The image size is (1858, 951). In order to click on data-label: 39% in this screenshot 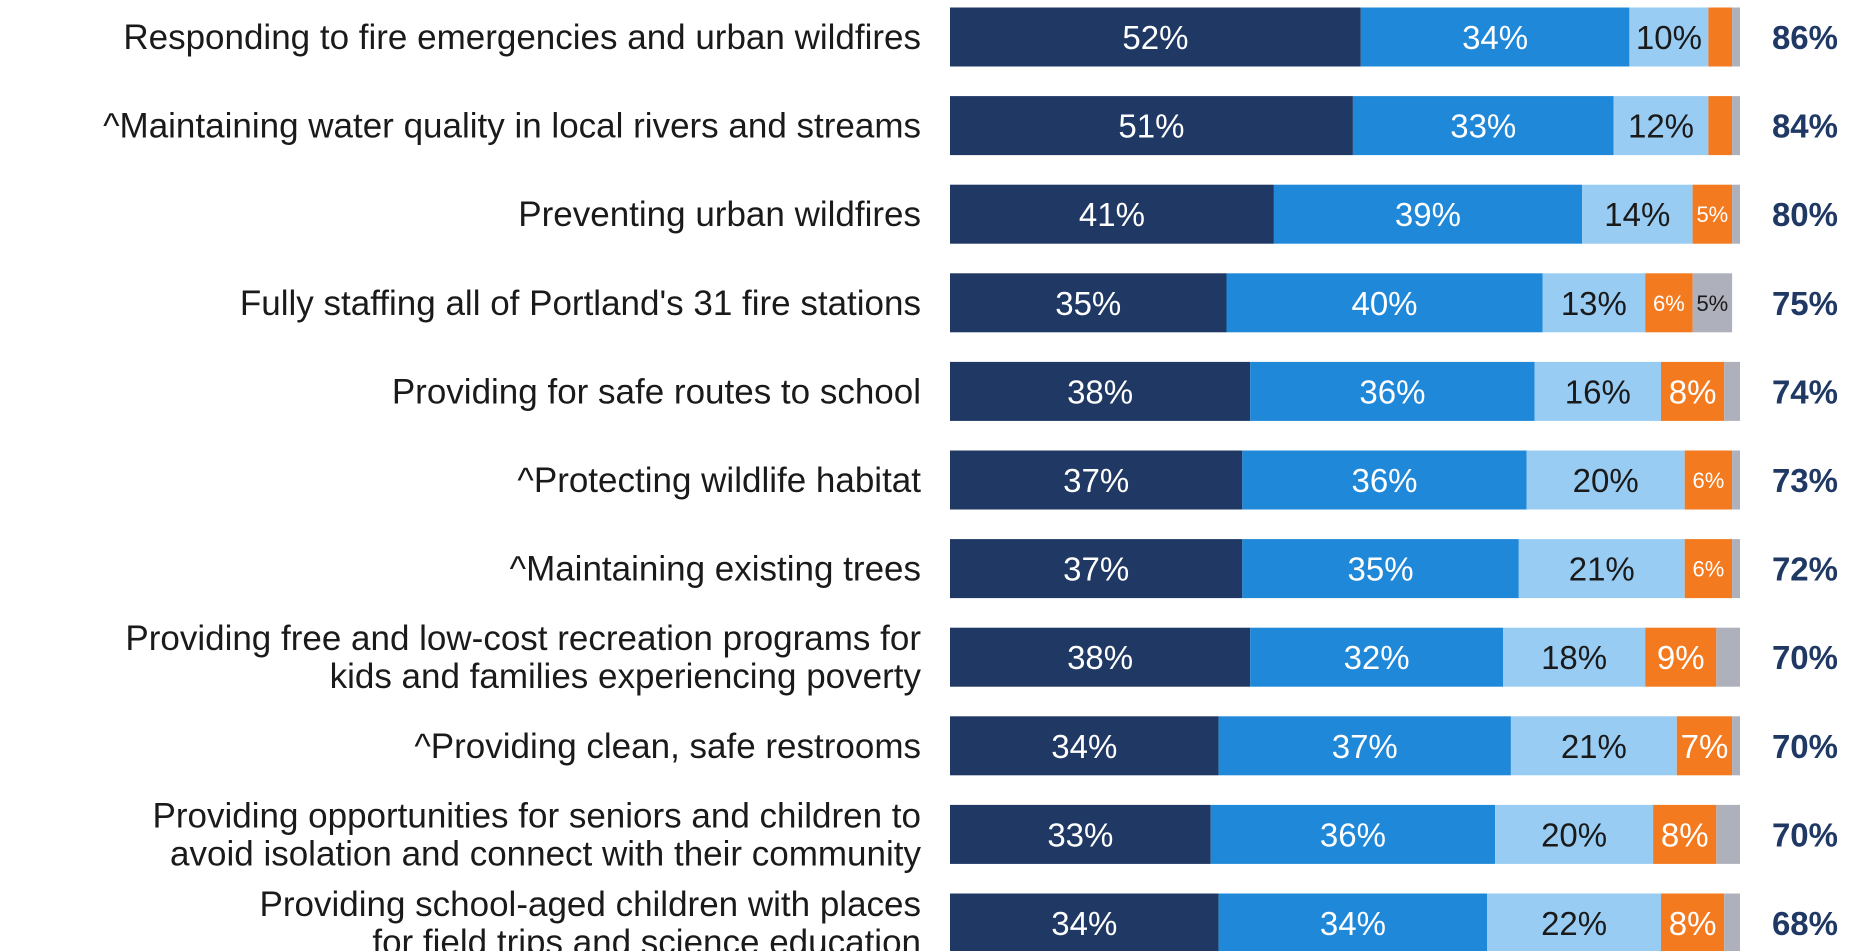, I will do `click(1428, 214)`.